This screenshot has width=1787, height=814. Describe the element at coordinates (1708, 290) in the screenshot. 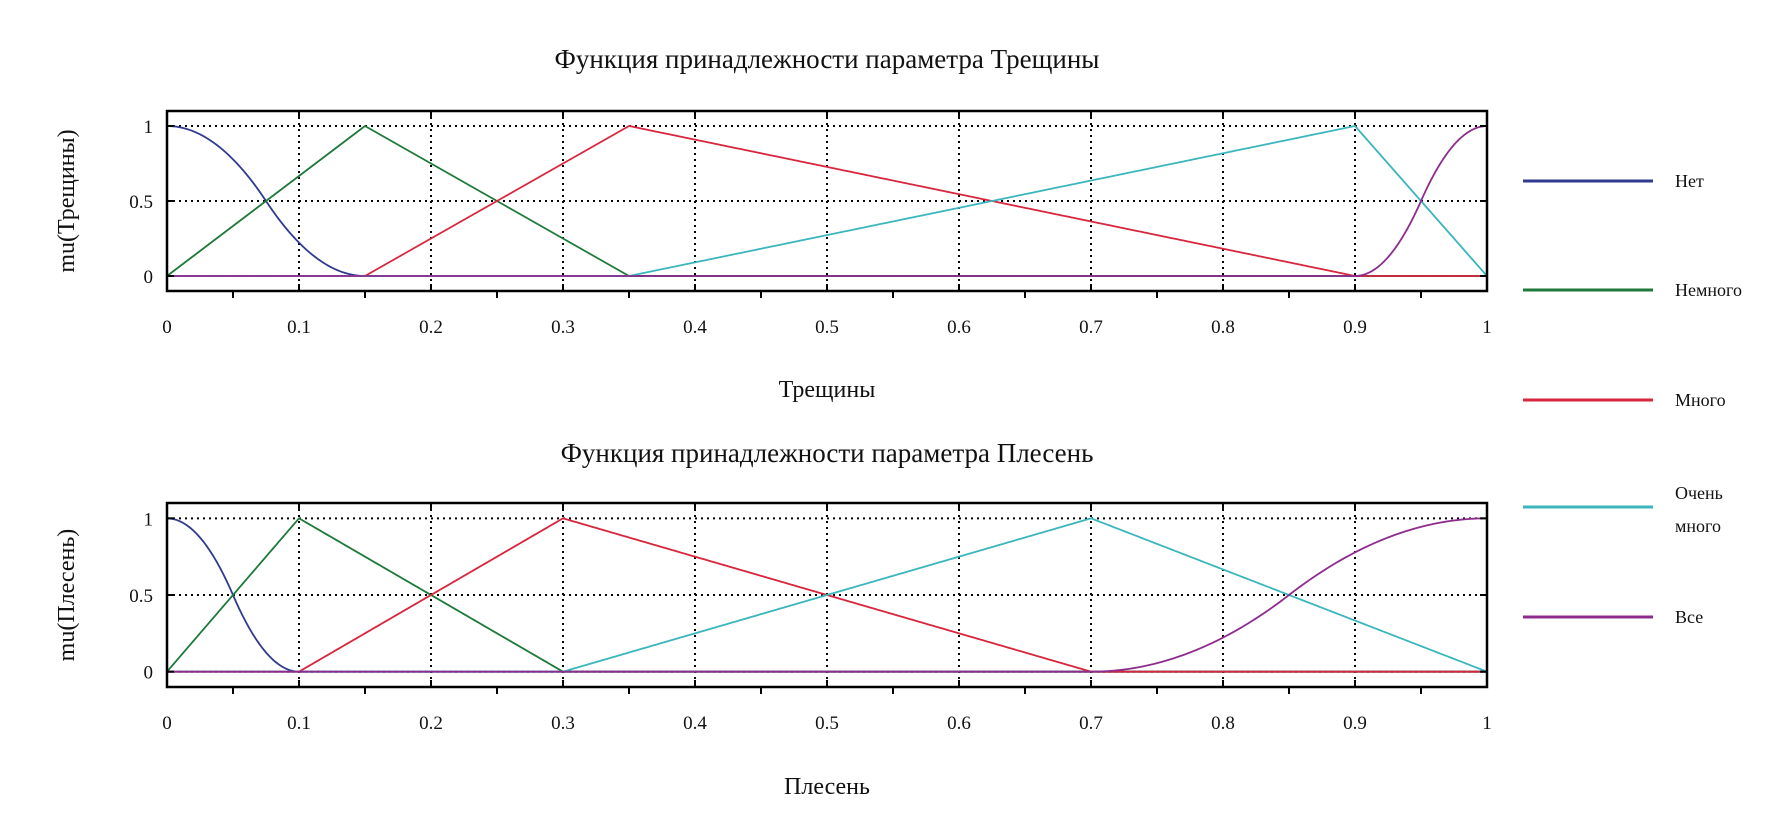

I see `legend-label: Немного` at that location.